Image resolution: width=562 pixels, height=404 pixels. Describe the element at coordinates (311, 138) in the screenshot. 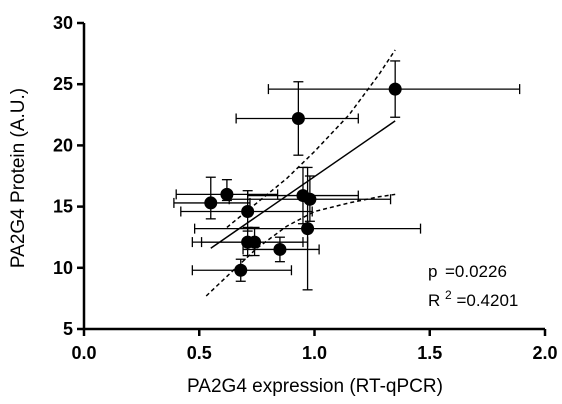

I see `ci-upper-band` at that location.